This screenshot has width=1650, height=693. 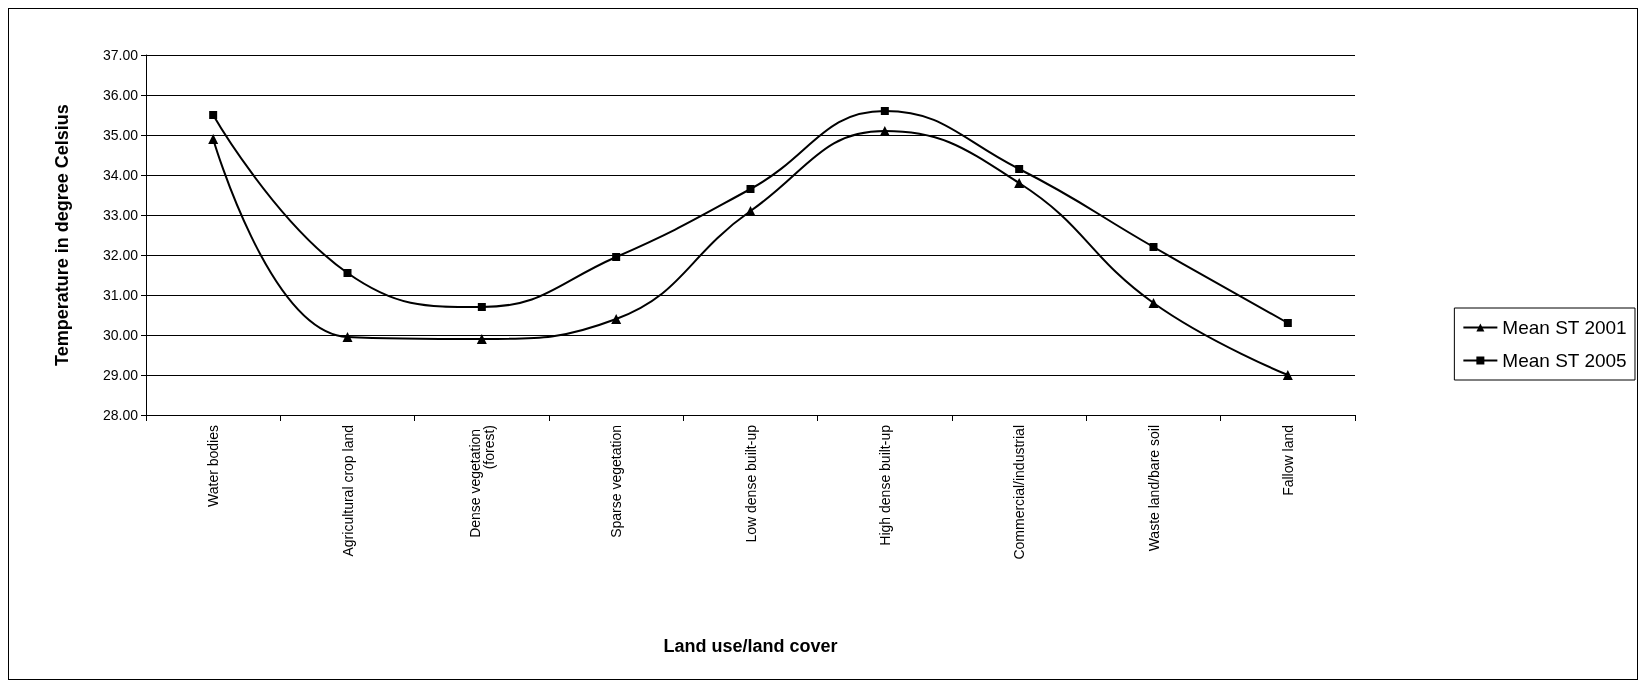 What do you see at coordinates (750, 646) in the screenshot?
I see `x-axis-title: Land use/land cover` at bounding box center [750, 646].